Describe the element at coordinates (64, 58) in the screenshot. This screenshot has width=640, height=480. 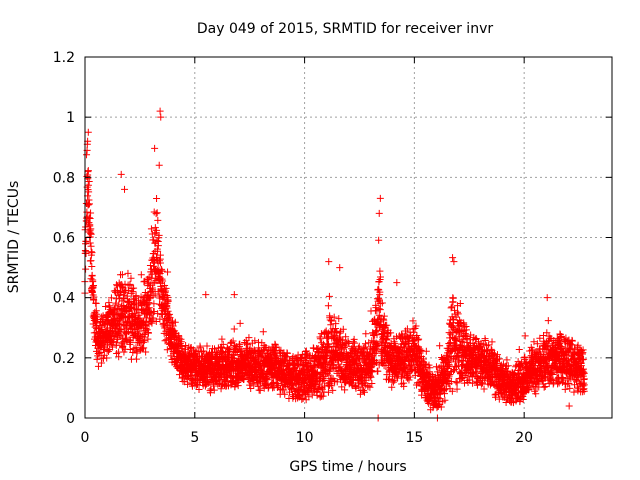
I see `y-tick-label: 1.2` at that location.